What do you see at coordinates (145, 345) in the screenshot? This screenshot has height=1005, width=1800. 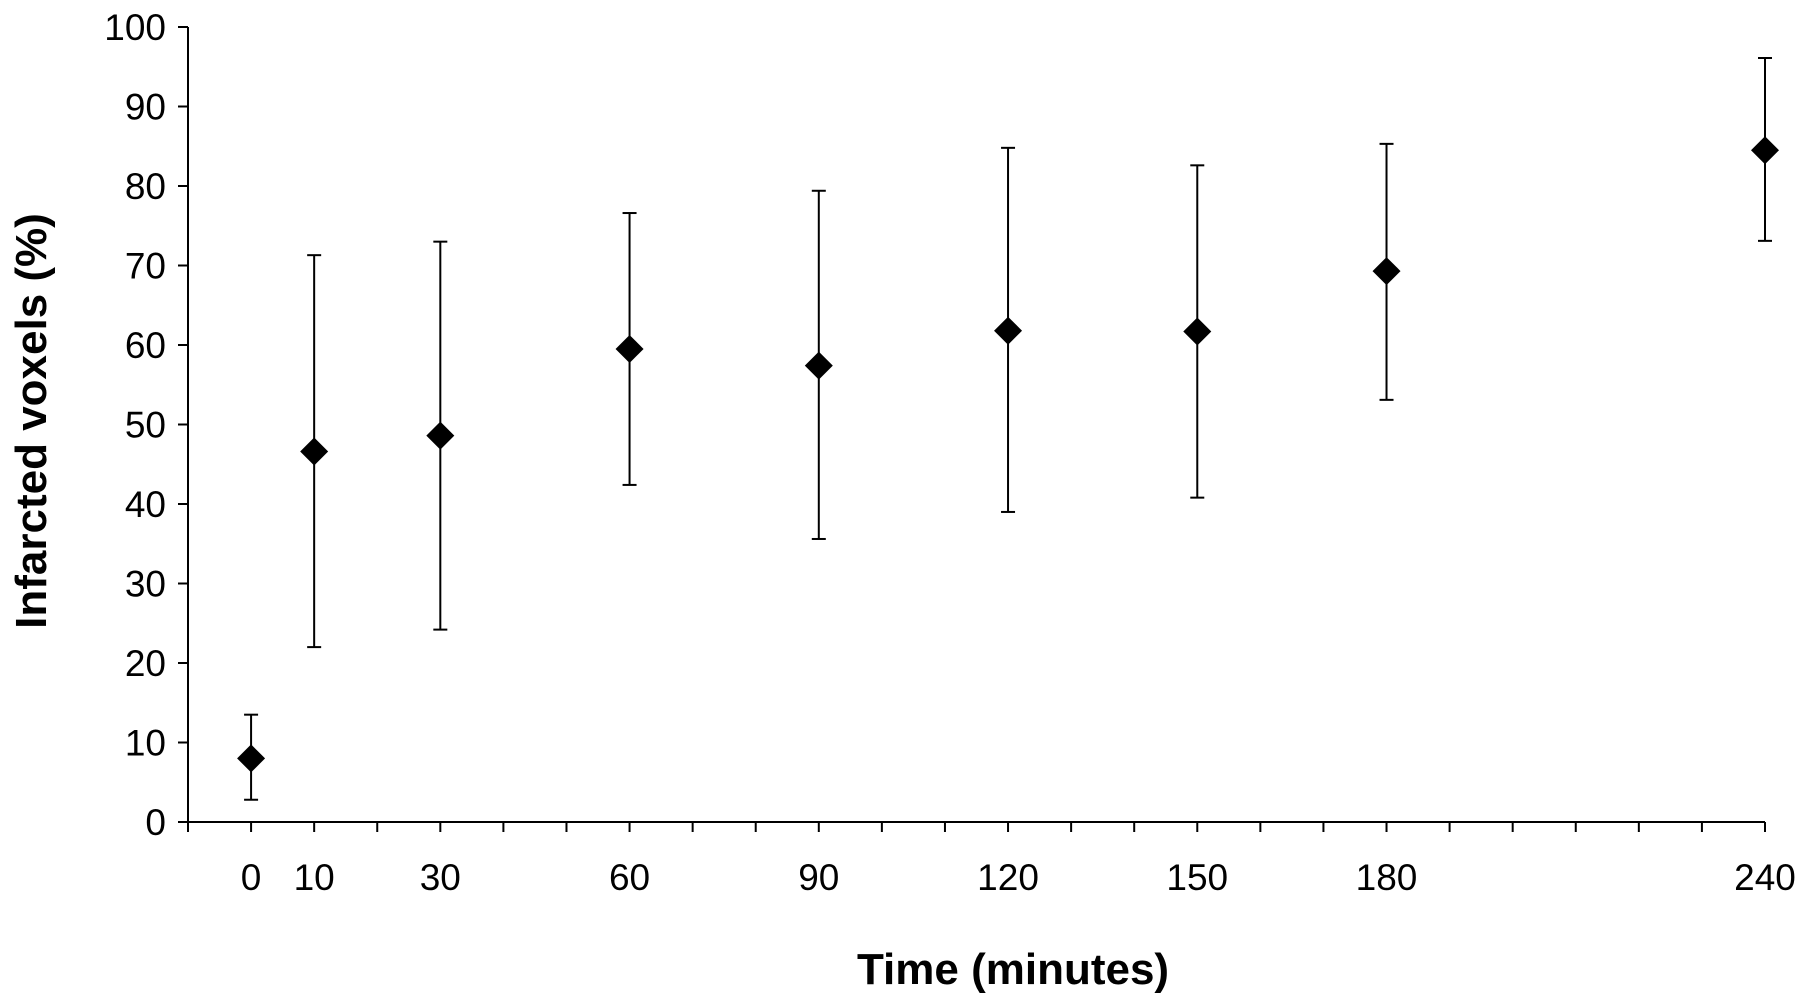 I see `y-tick-label: 60` at bounding box center [145, 345].